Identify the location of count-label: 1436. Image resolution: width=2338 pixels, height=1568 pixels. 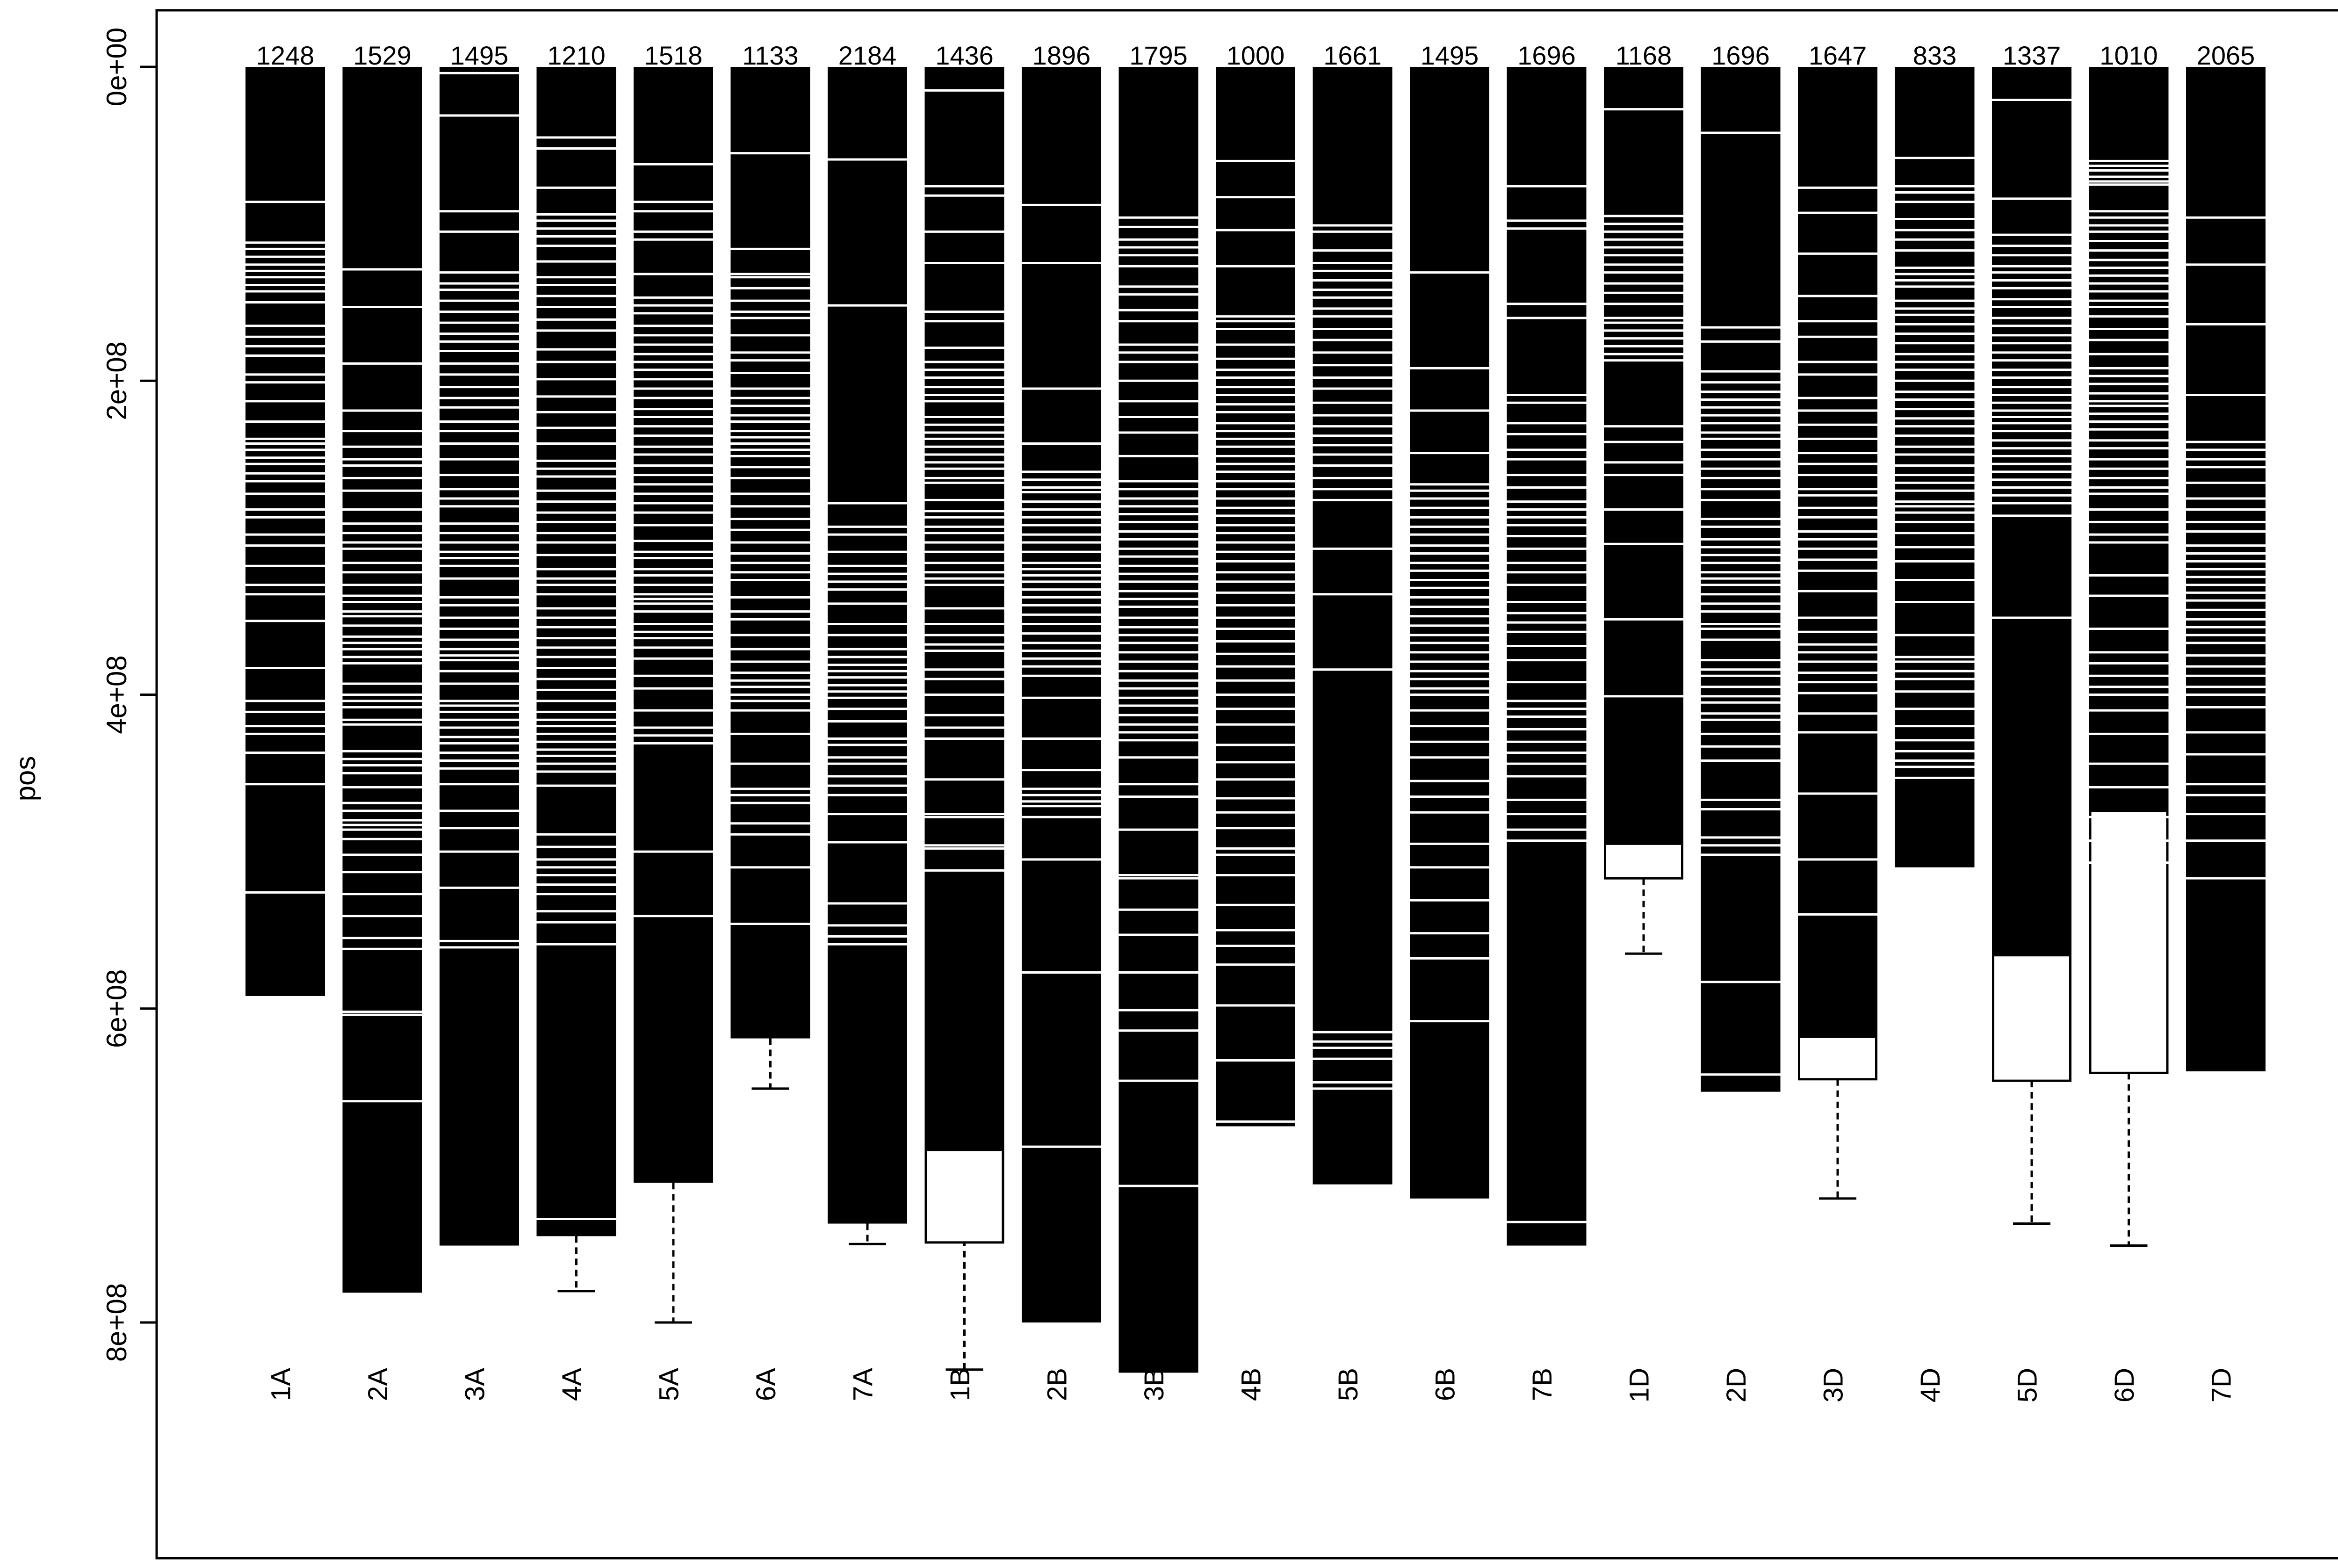
(965, 55).